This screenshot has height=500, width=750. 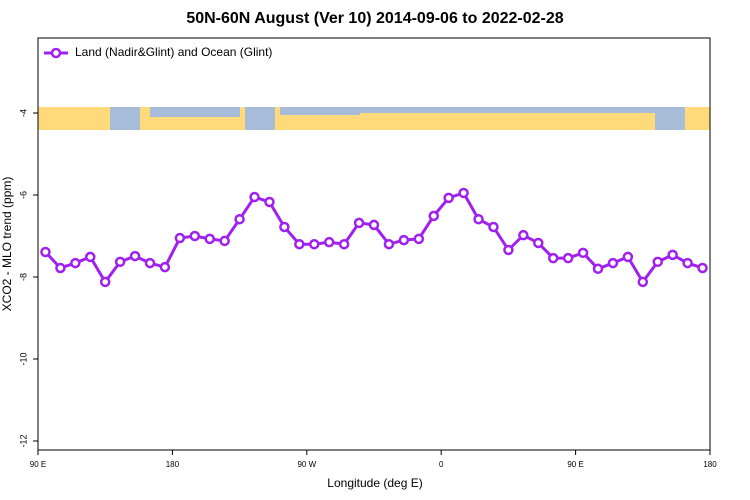 I want to click on x-tick-label: 0, so click(x=441, y=464).